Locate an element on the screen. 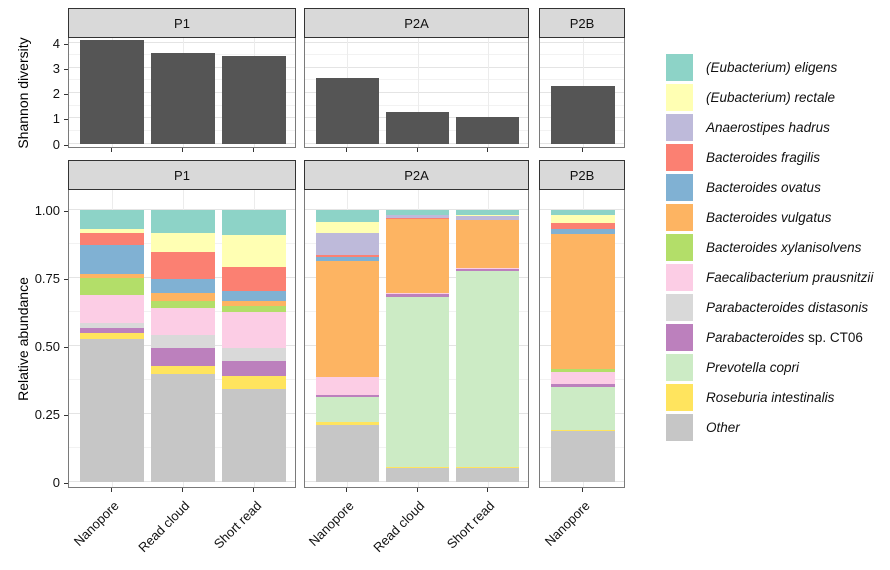  legend-swatch-prausnitzii is located at coordinates (679, 277).